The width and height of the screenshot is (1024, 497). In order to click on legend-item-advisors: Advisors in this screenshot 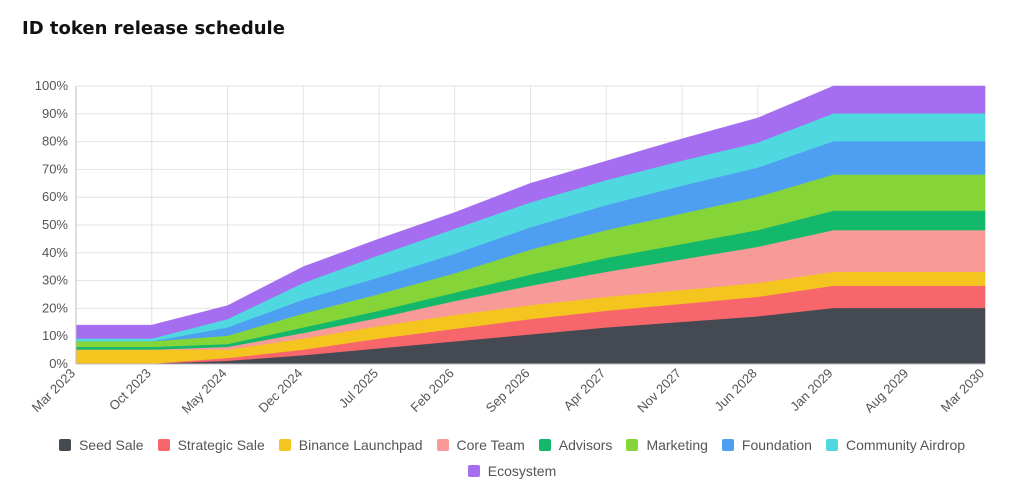, I will do `click(575, 445)`.